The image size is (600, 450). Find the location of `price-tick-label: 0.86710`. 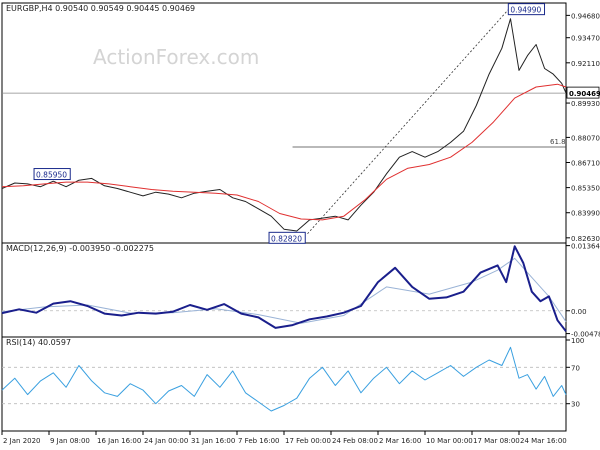

price-tick-label: 0.86710 is located at coordinates (585, 164).